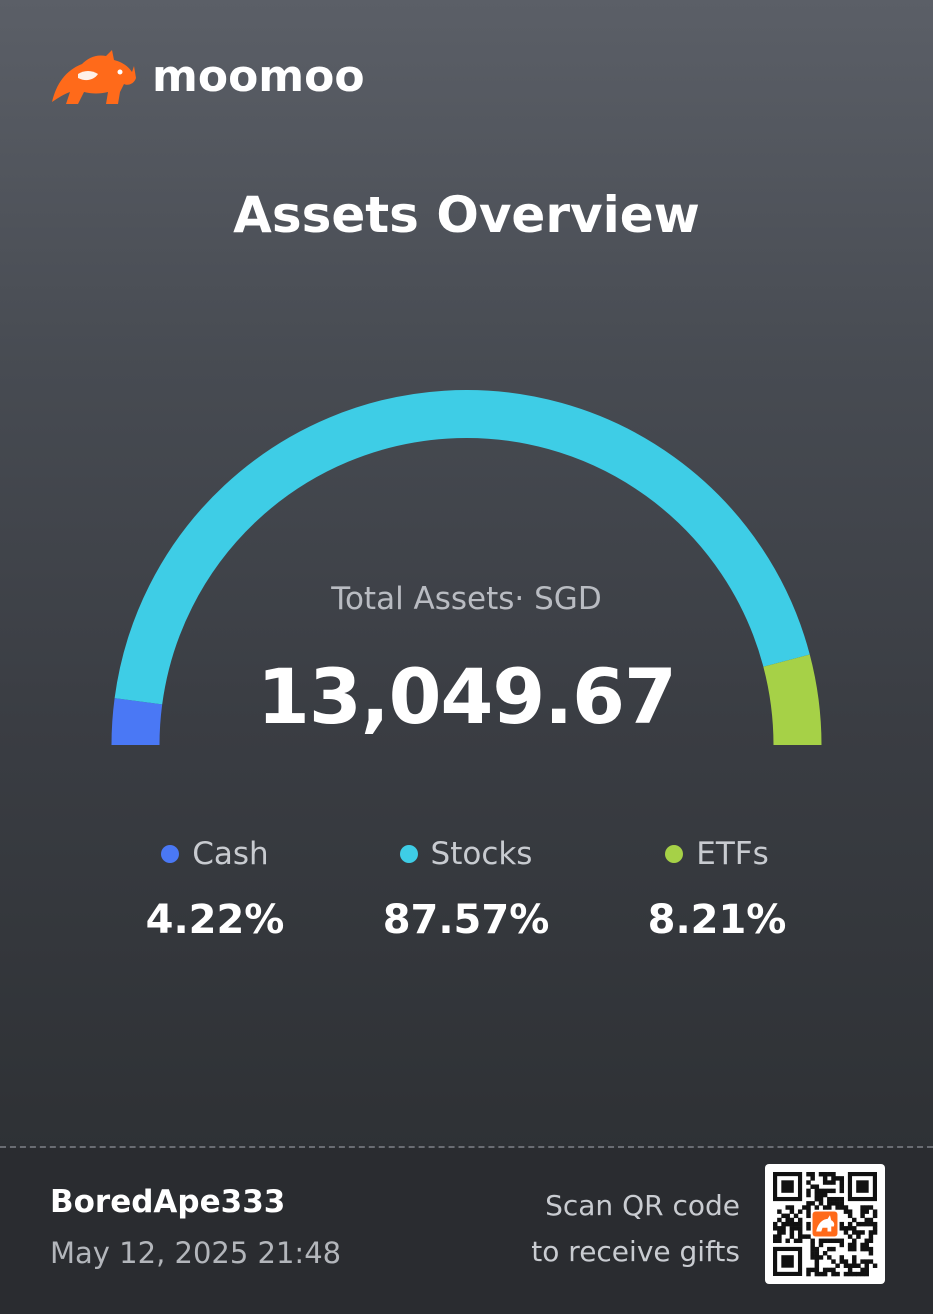 This screenshot has height=1314, width=933. I want to click on legend-dot-stocks, so click(408, 854).